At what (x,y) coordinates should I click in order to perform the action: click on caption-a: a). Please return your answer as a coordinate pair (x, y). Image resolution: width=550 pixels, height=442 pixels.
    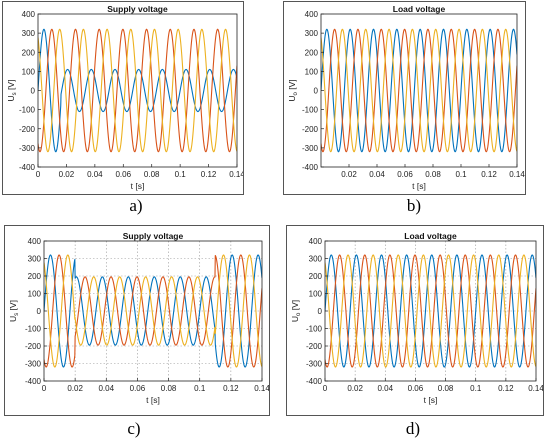
    Looking at the image, I should click on (136, 205).